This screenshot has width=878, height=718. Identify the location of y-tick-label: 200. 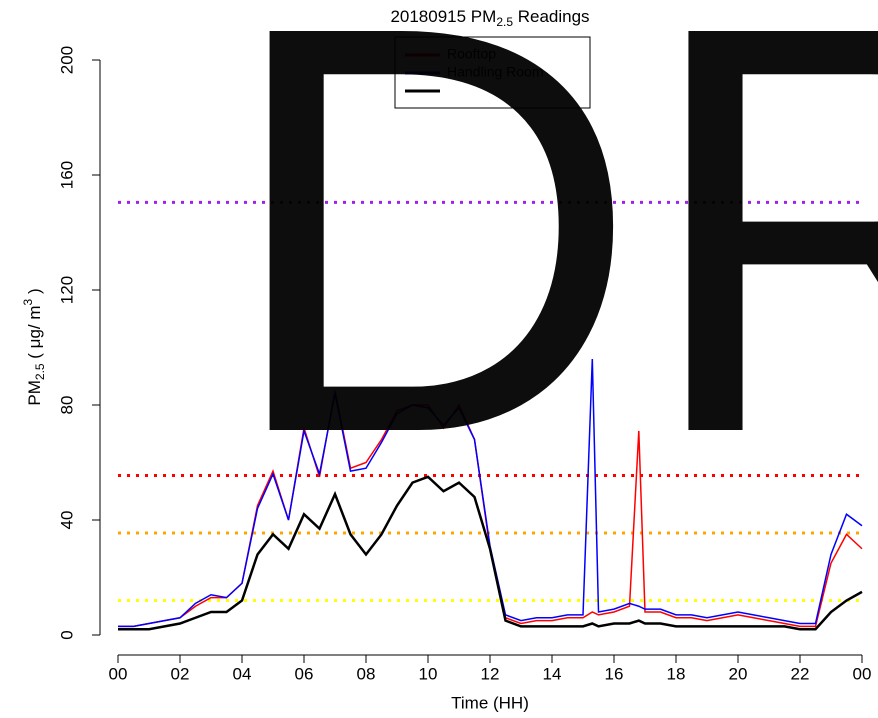
(66, 60).